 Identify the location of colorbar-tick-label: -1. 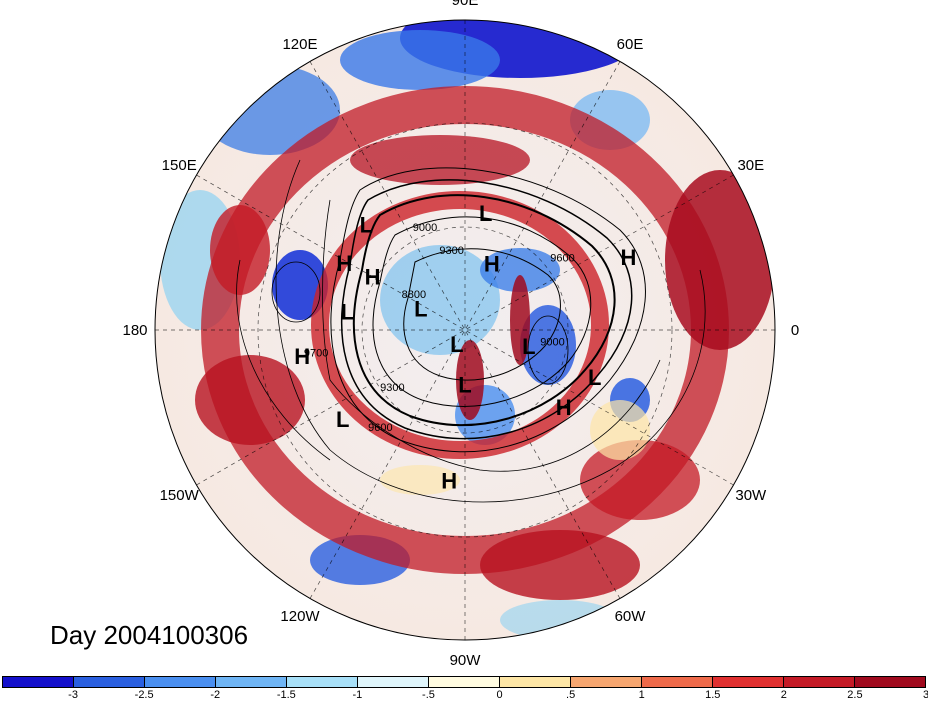
(357, 695).